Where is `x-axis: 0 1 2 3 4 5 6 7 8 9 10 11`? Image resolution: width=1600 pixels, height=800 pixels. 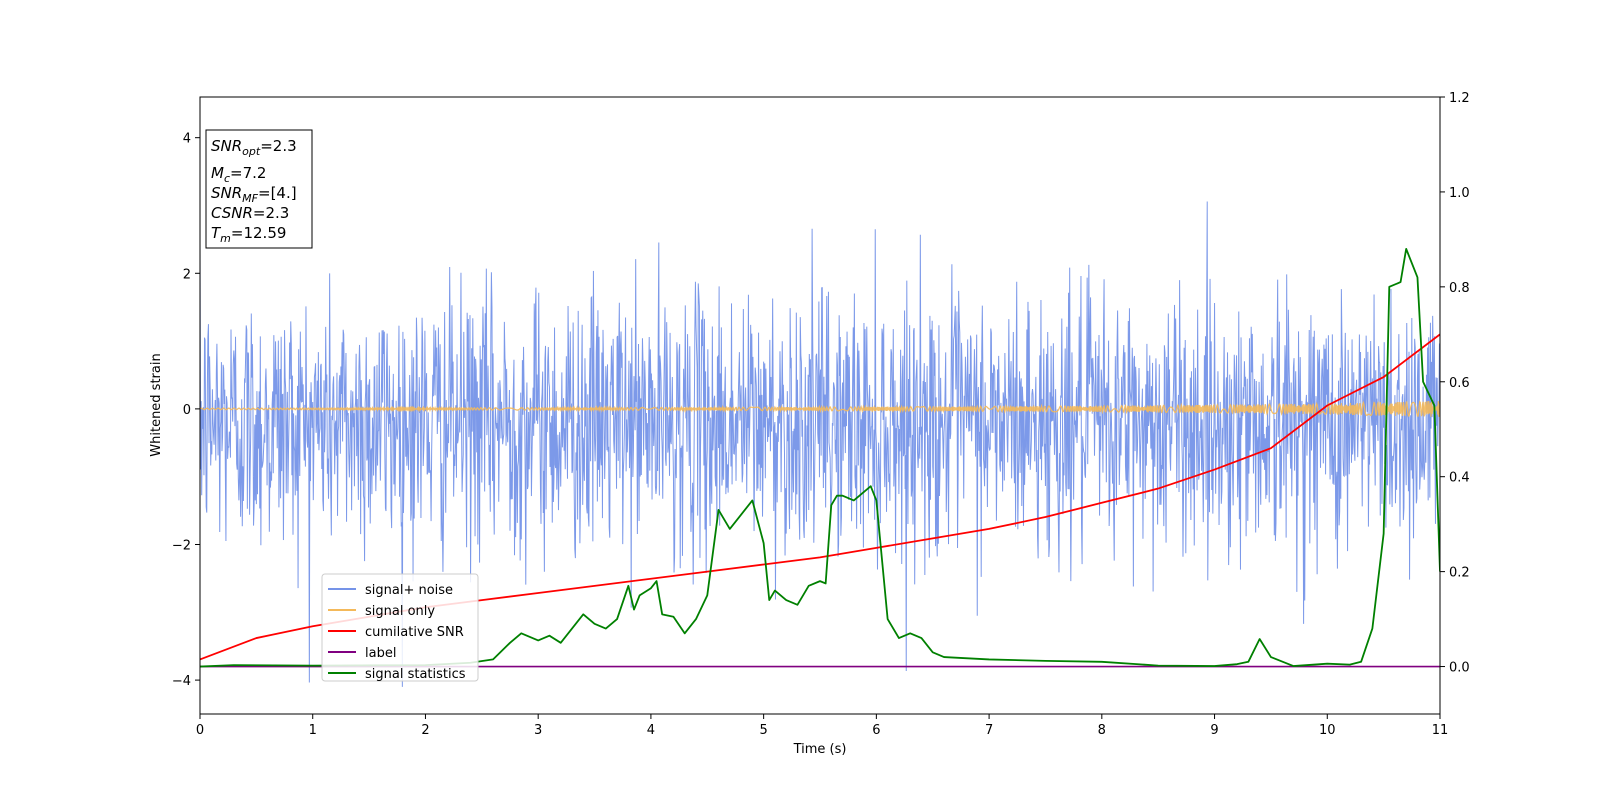
x-axis: 0 1 2 3 4 5 6 7 8 9 10 11 is located at coordinates (822, 726).